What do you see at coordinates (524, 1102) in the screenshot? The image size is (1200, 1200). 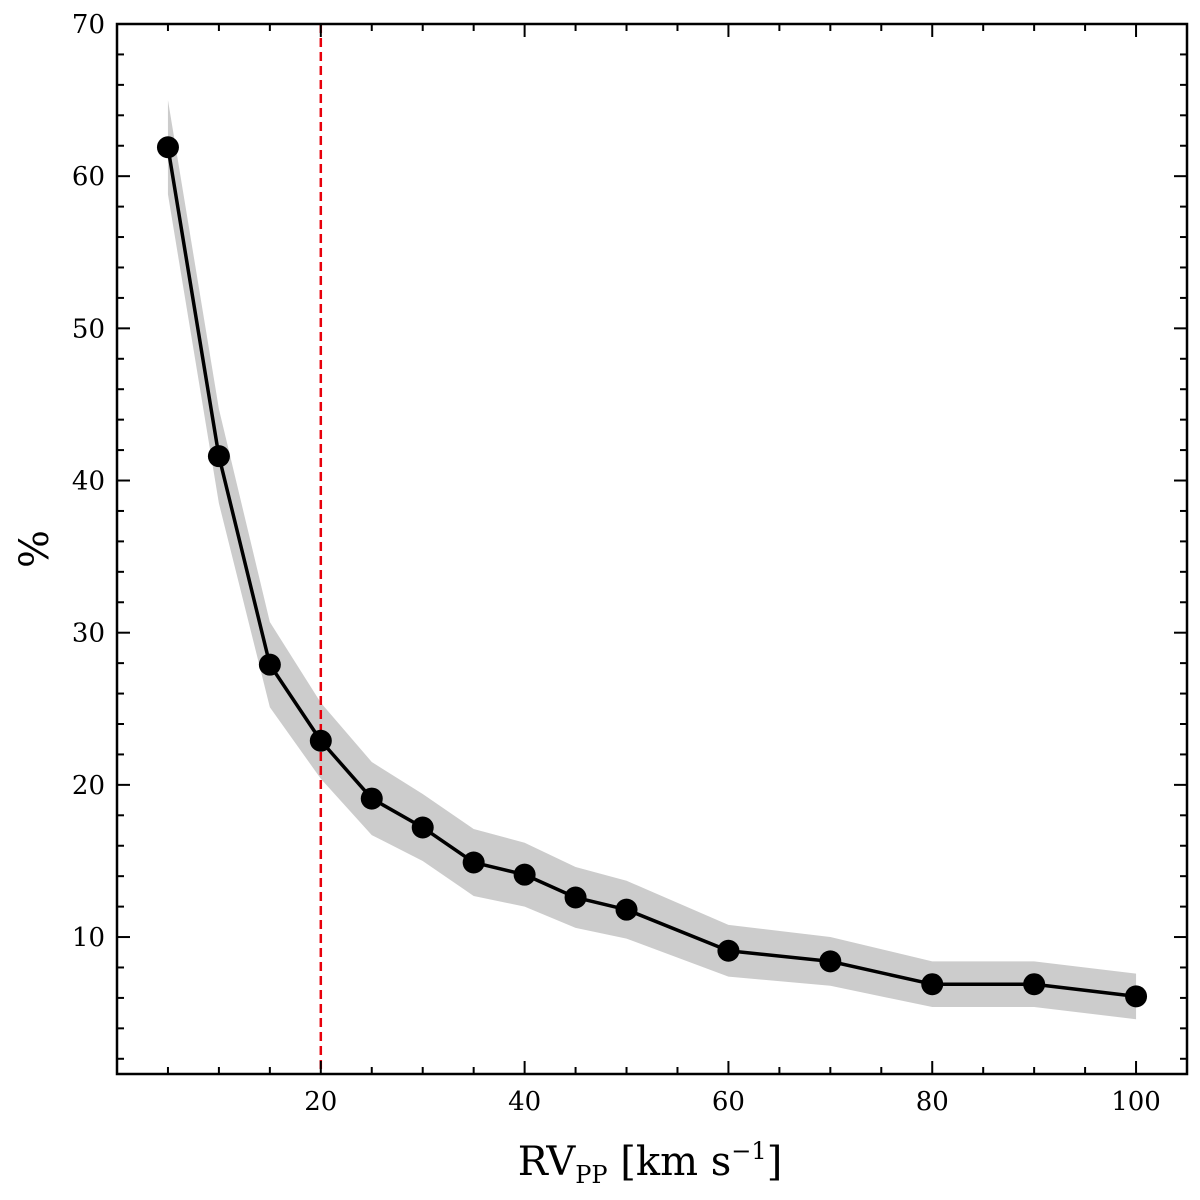 I see `x-tick-label: 40` at bounding box center [524, 1102].